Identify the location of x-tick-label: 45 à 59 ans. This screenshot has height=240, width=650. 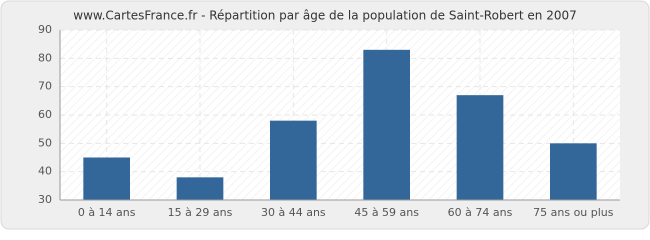
(386, 212).